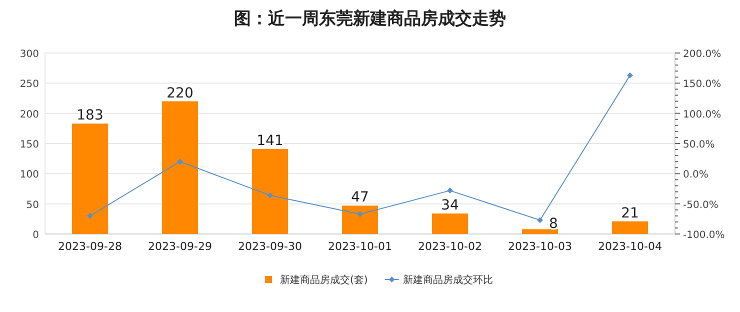 Image resolution: width=740 pixels, height=312 pixels. What do you see at coordinates (702, 114) in the screenshot?
I see `y2-tick-label: 100.0%` at bounding box center [702, 114].